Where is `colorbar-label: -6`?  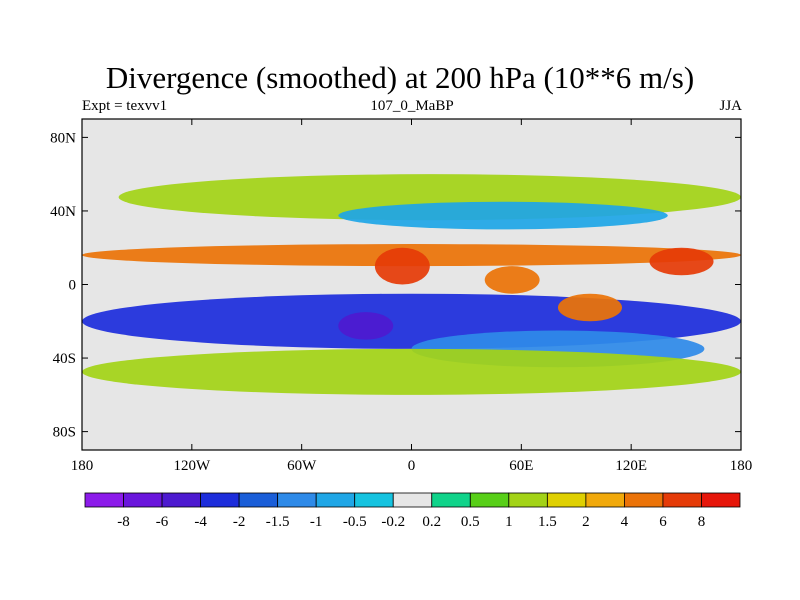
colorbar-label: -6 is located at coordinates (162, 522).